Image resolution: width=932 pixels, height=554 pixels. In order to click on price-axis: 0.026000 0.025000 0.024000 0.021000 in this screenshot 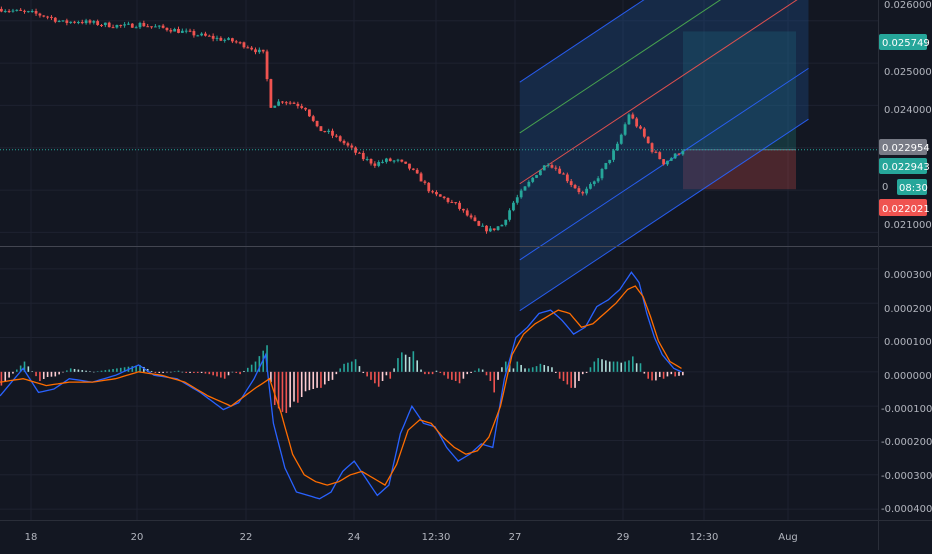, I will do `click(908, 115)`.